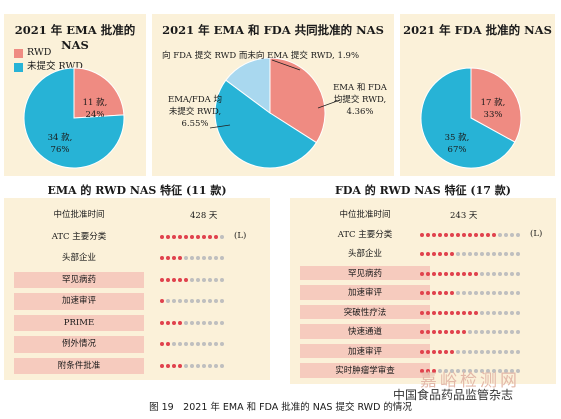 The width and height of the screenshot is (561, 419). I want to click on row-label: 快速通道, so click(364, 332).